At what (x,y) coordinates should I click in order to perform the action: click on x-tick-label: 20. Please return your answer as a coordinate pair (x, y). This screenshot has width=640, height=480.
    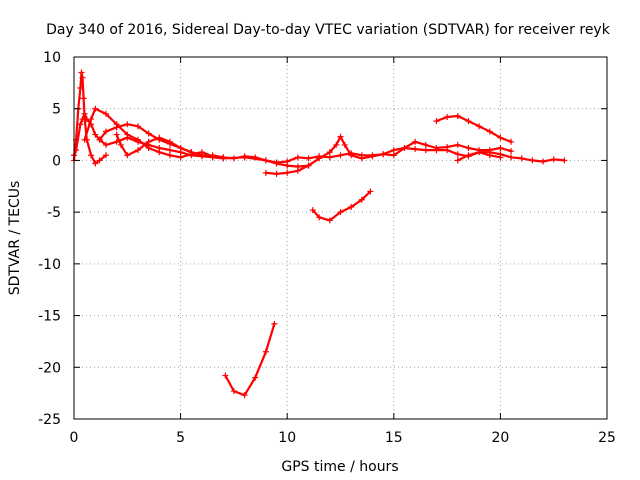
    Looking at the image, I should click on (500, 438).